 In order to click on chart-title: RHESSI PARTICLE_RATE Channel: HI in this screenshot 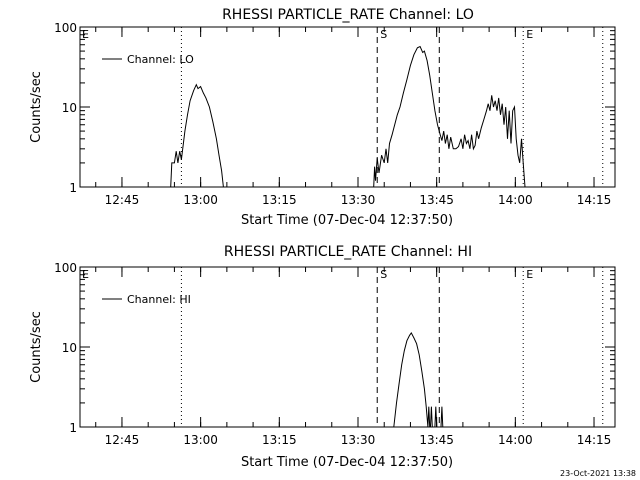, I will do `click(348, 252)`.